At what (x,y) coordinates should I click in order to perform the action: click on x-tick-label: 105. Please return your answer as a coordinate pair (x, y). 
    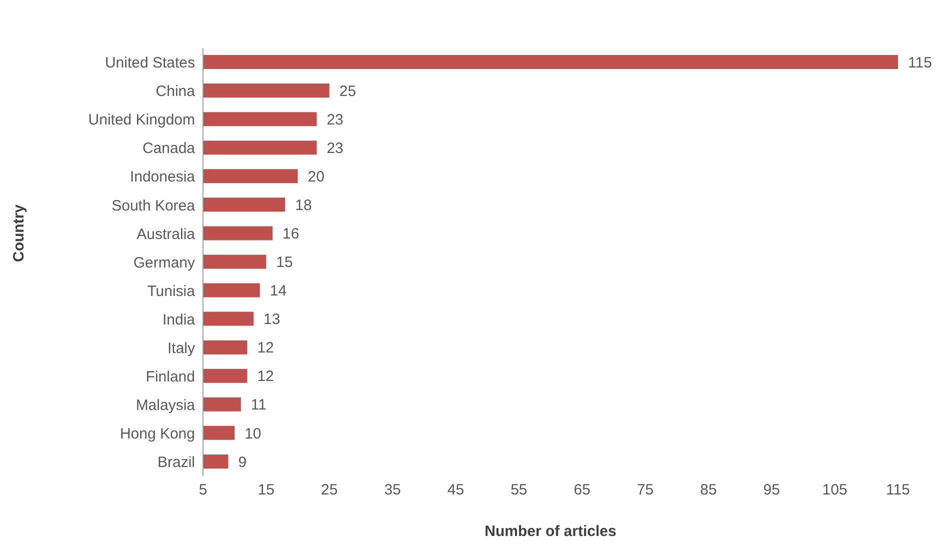
    Looking at the image, I should click on (835, 490).